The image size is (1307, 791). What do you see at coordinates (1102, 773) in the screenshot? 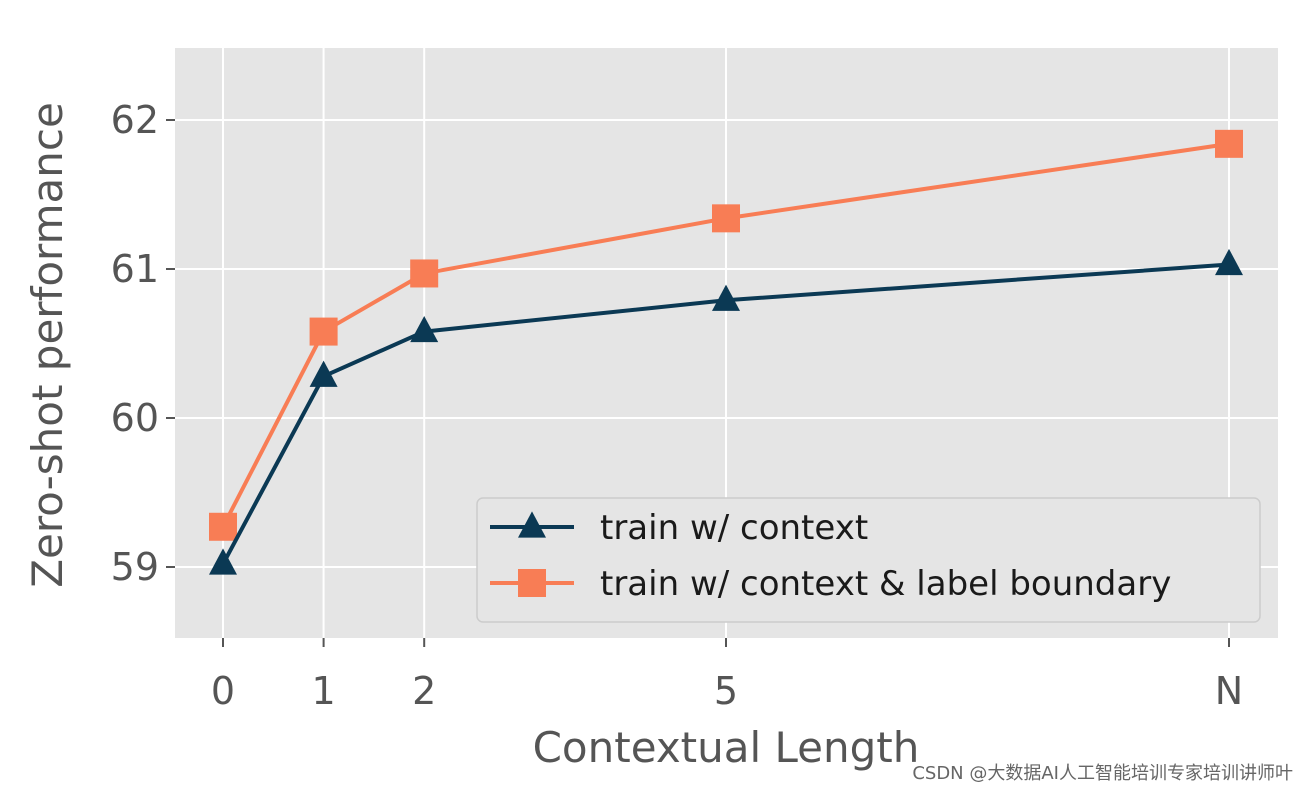
I see `watermark-text: CSDN @大数据AI人工智能培训专家培训讲师叶` at bounding box center [1102, 773].